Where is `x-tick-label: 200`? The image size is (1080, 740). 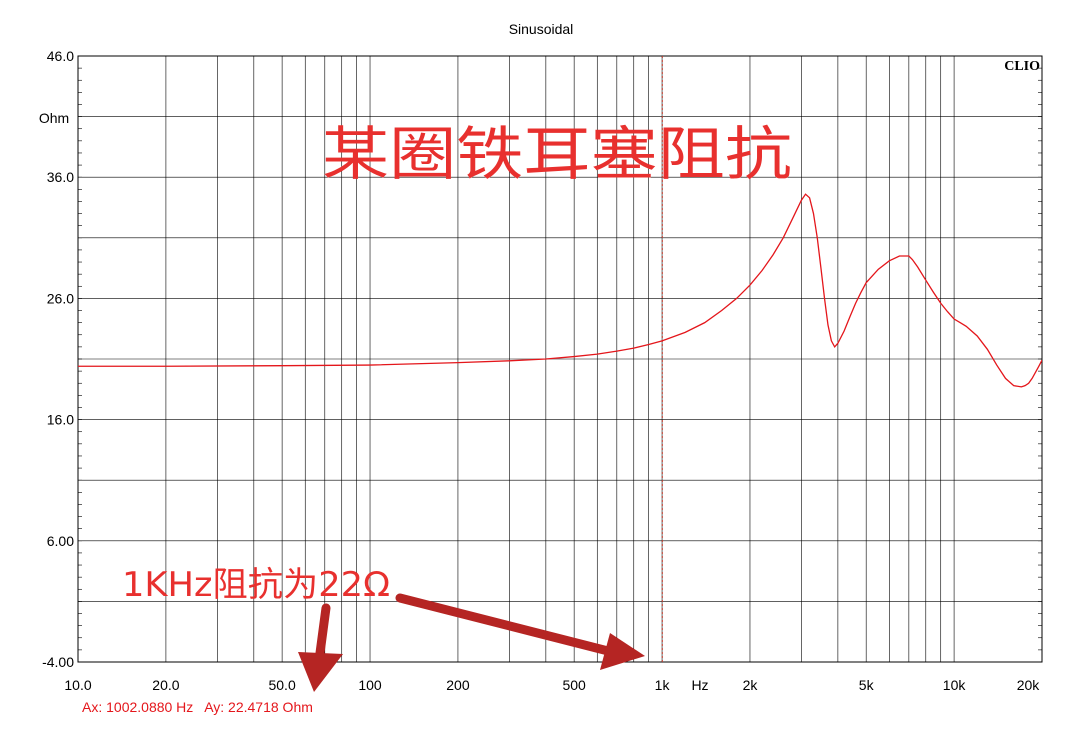 x-tick-label: 200 is located at coordinates (458, 685).